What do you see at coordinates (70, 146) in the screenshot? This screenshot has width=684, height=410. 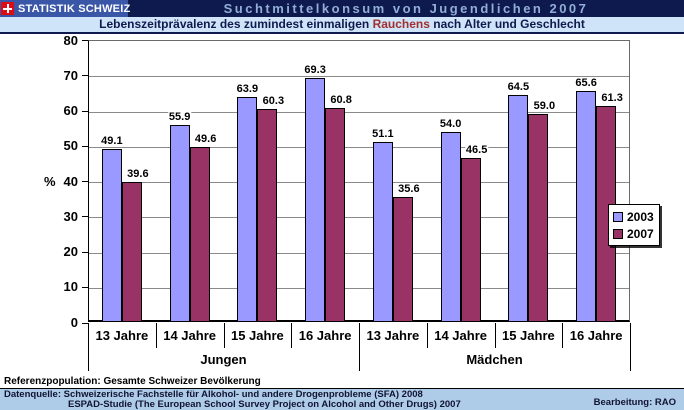 I see `y-tick-label-50: 50` at bounding box center [70, 146].